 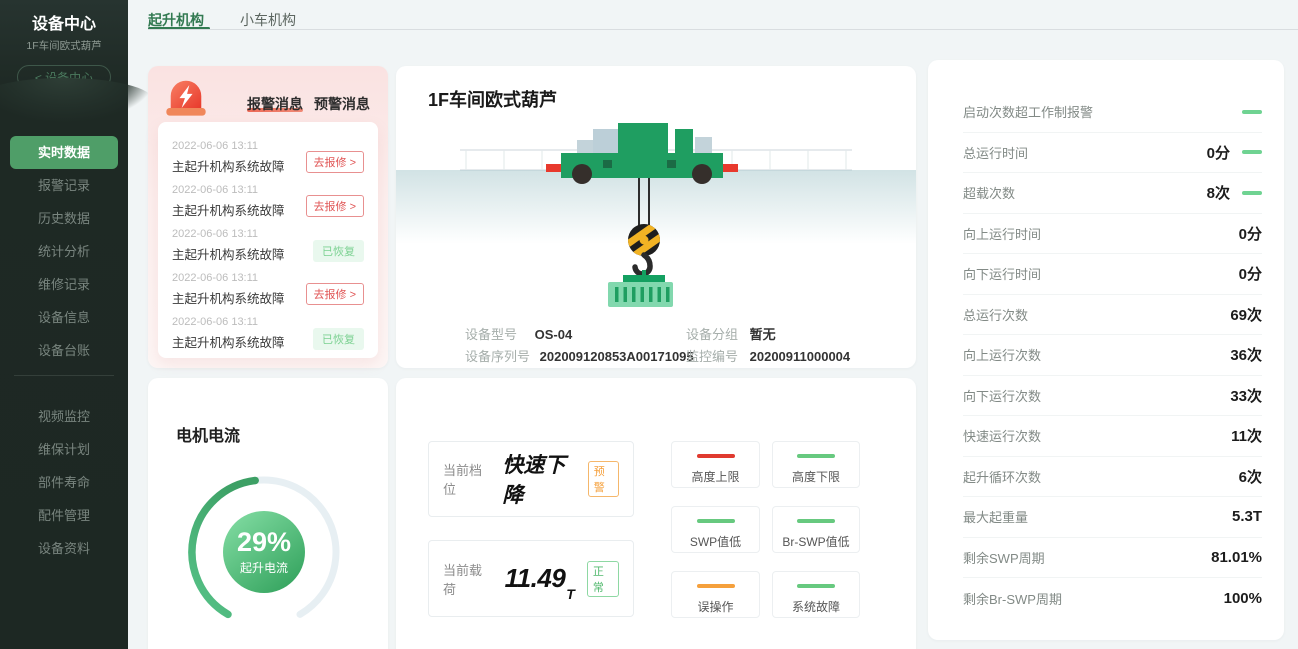 I want to click on status-tile-swp-low: SWP值低, so click(x=715, y=529).